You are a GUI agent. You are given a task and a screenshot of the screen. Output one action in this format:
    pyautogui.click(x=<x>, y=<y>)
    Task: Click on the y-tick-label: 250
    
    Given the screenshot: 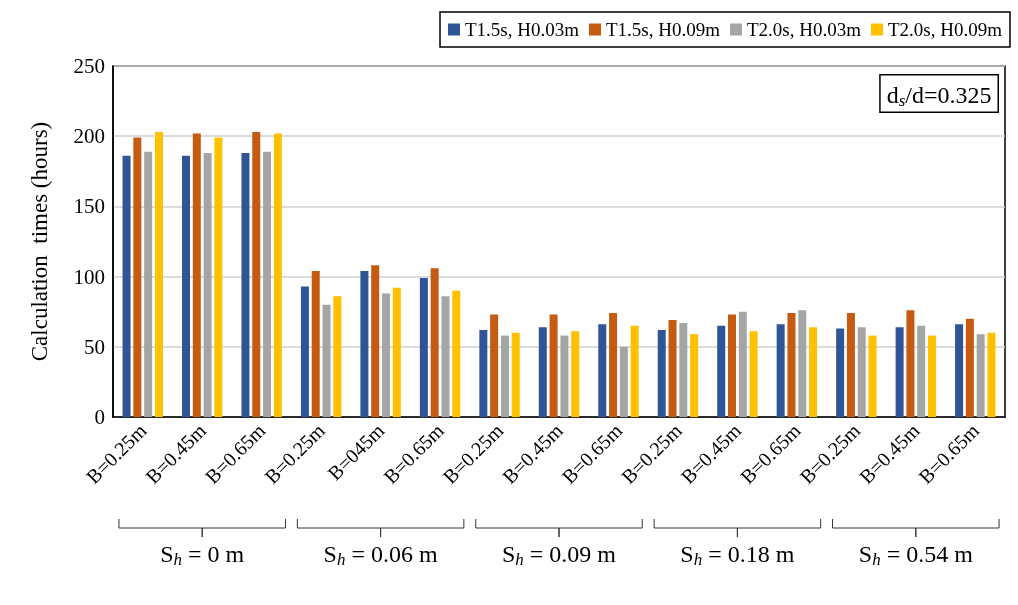 What is the action you would take?
    pyautogui.click(x=89, y=66)
    